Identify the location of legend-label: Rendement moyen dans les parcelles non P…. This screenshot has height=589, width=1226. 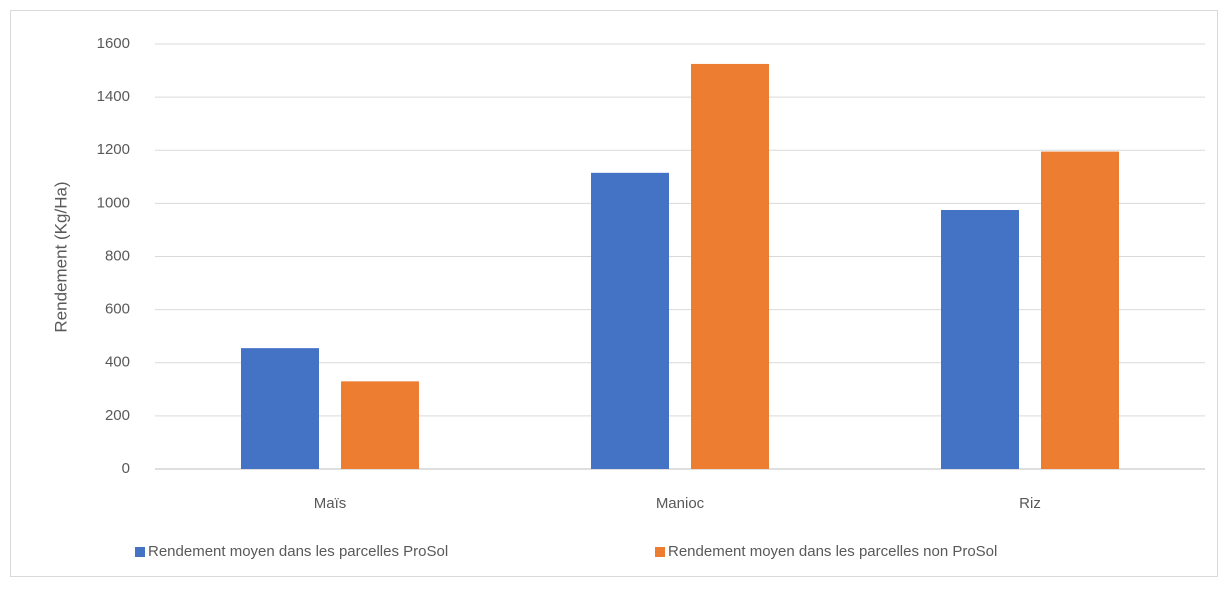
(832, 551).